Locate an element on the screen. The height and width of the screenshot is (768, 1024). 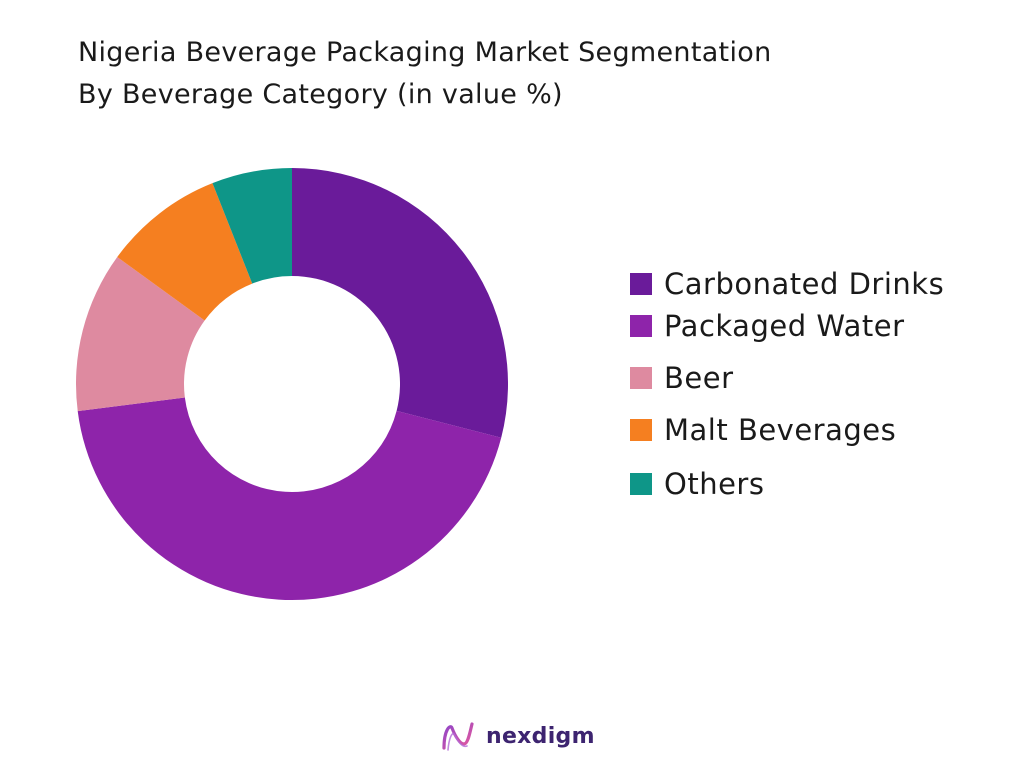
legend-item-others: Others is located at coordinates (697, 484).